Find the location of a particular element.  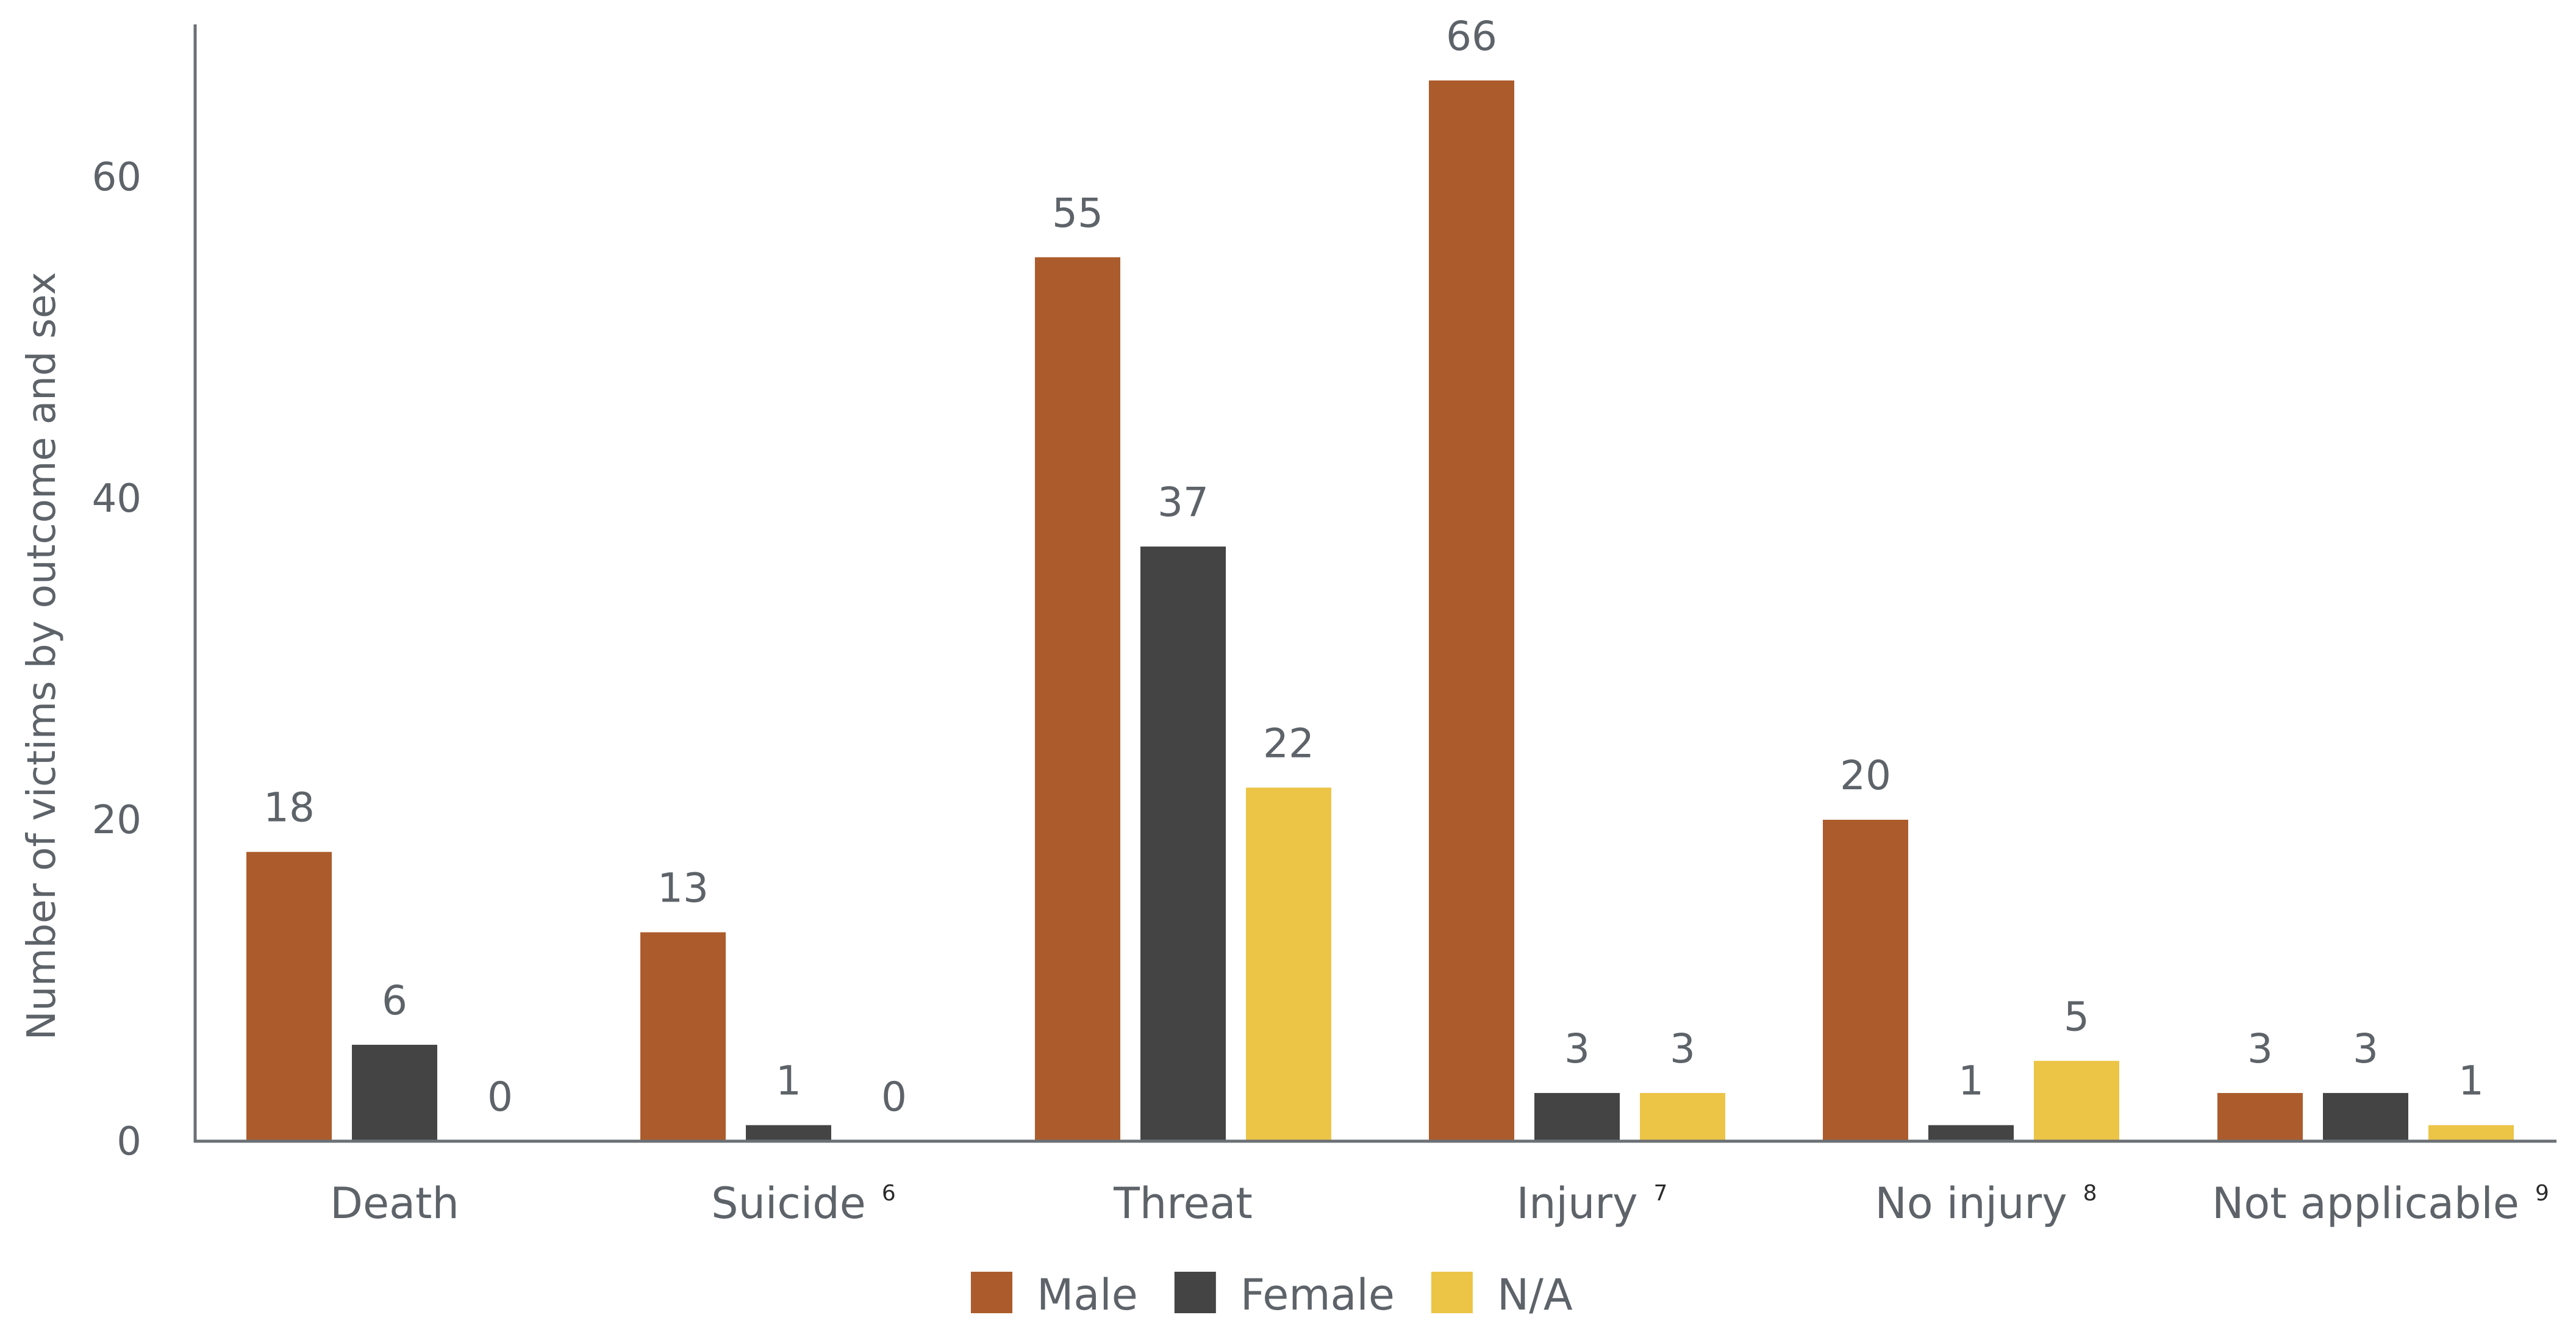

legend: Male Female N/A is located at coordinates (1272, 1295).